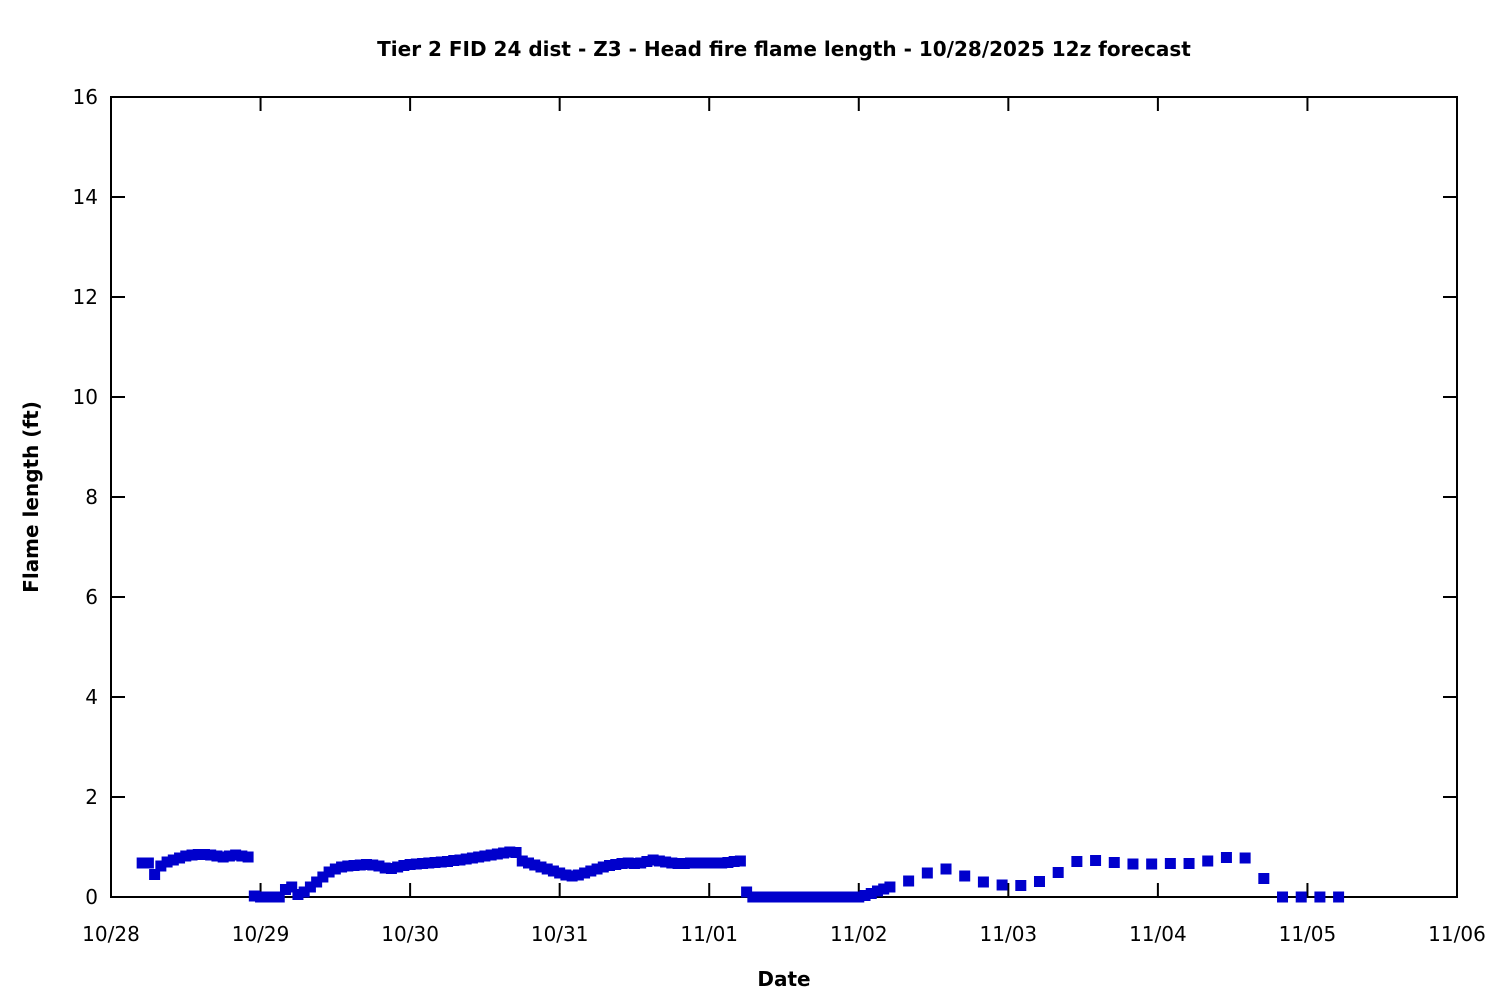  Describe the element at coordinates (85, 97) in the screenshot. I see `y-tick-label: 16` at that location.